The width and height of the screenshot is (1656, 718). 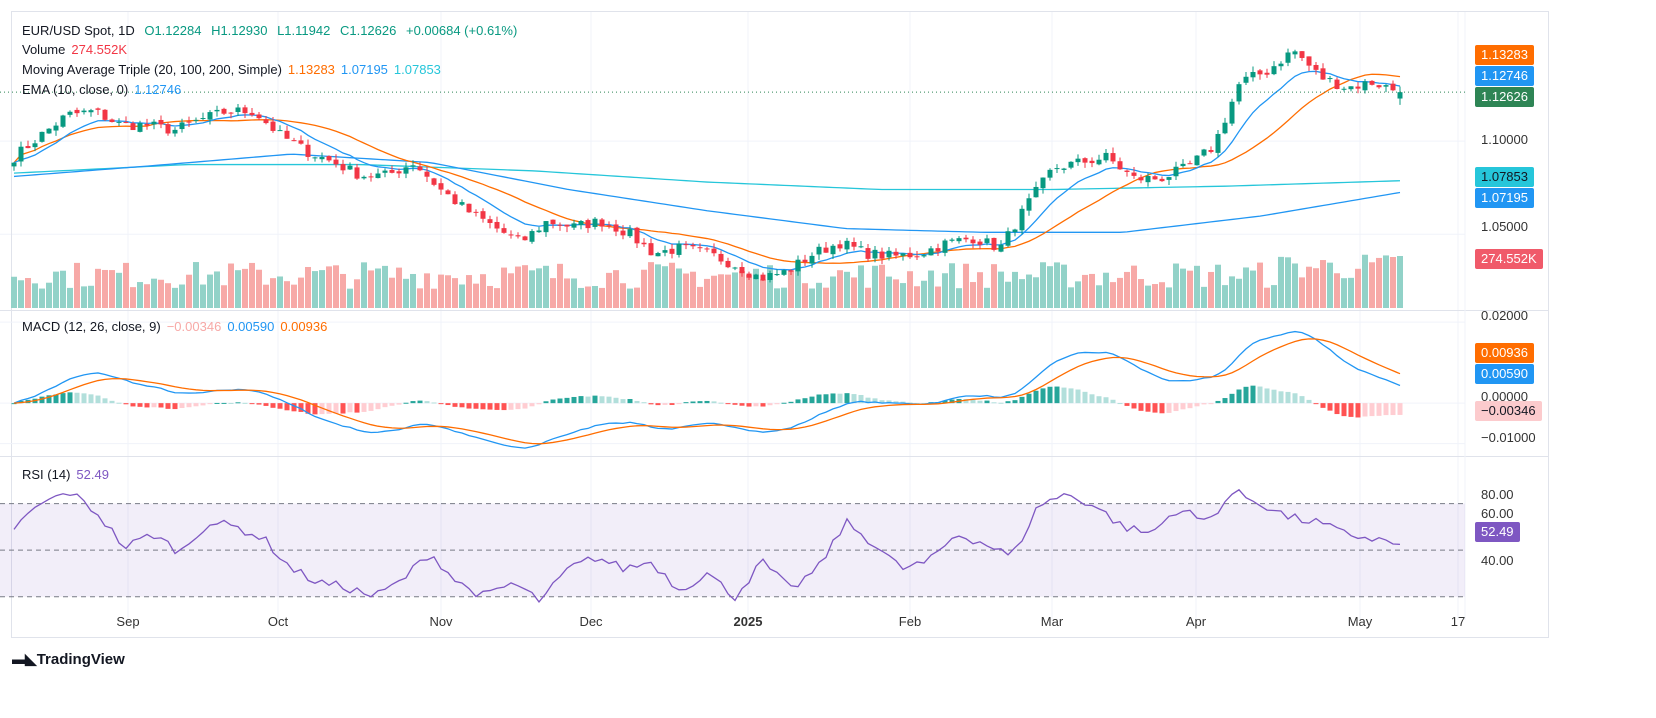 I want to click on rsi-price-tag: 52.49, so click(x=1497, y=532).